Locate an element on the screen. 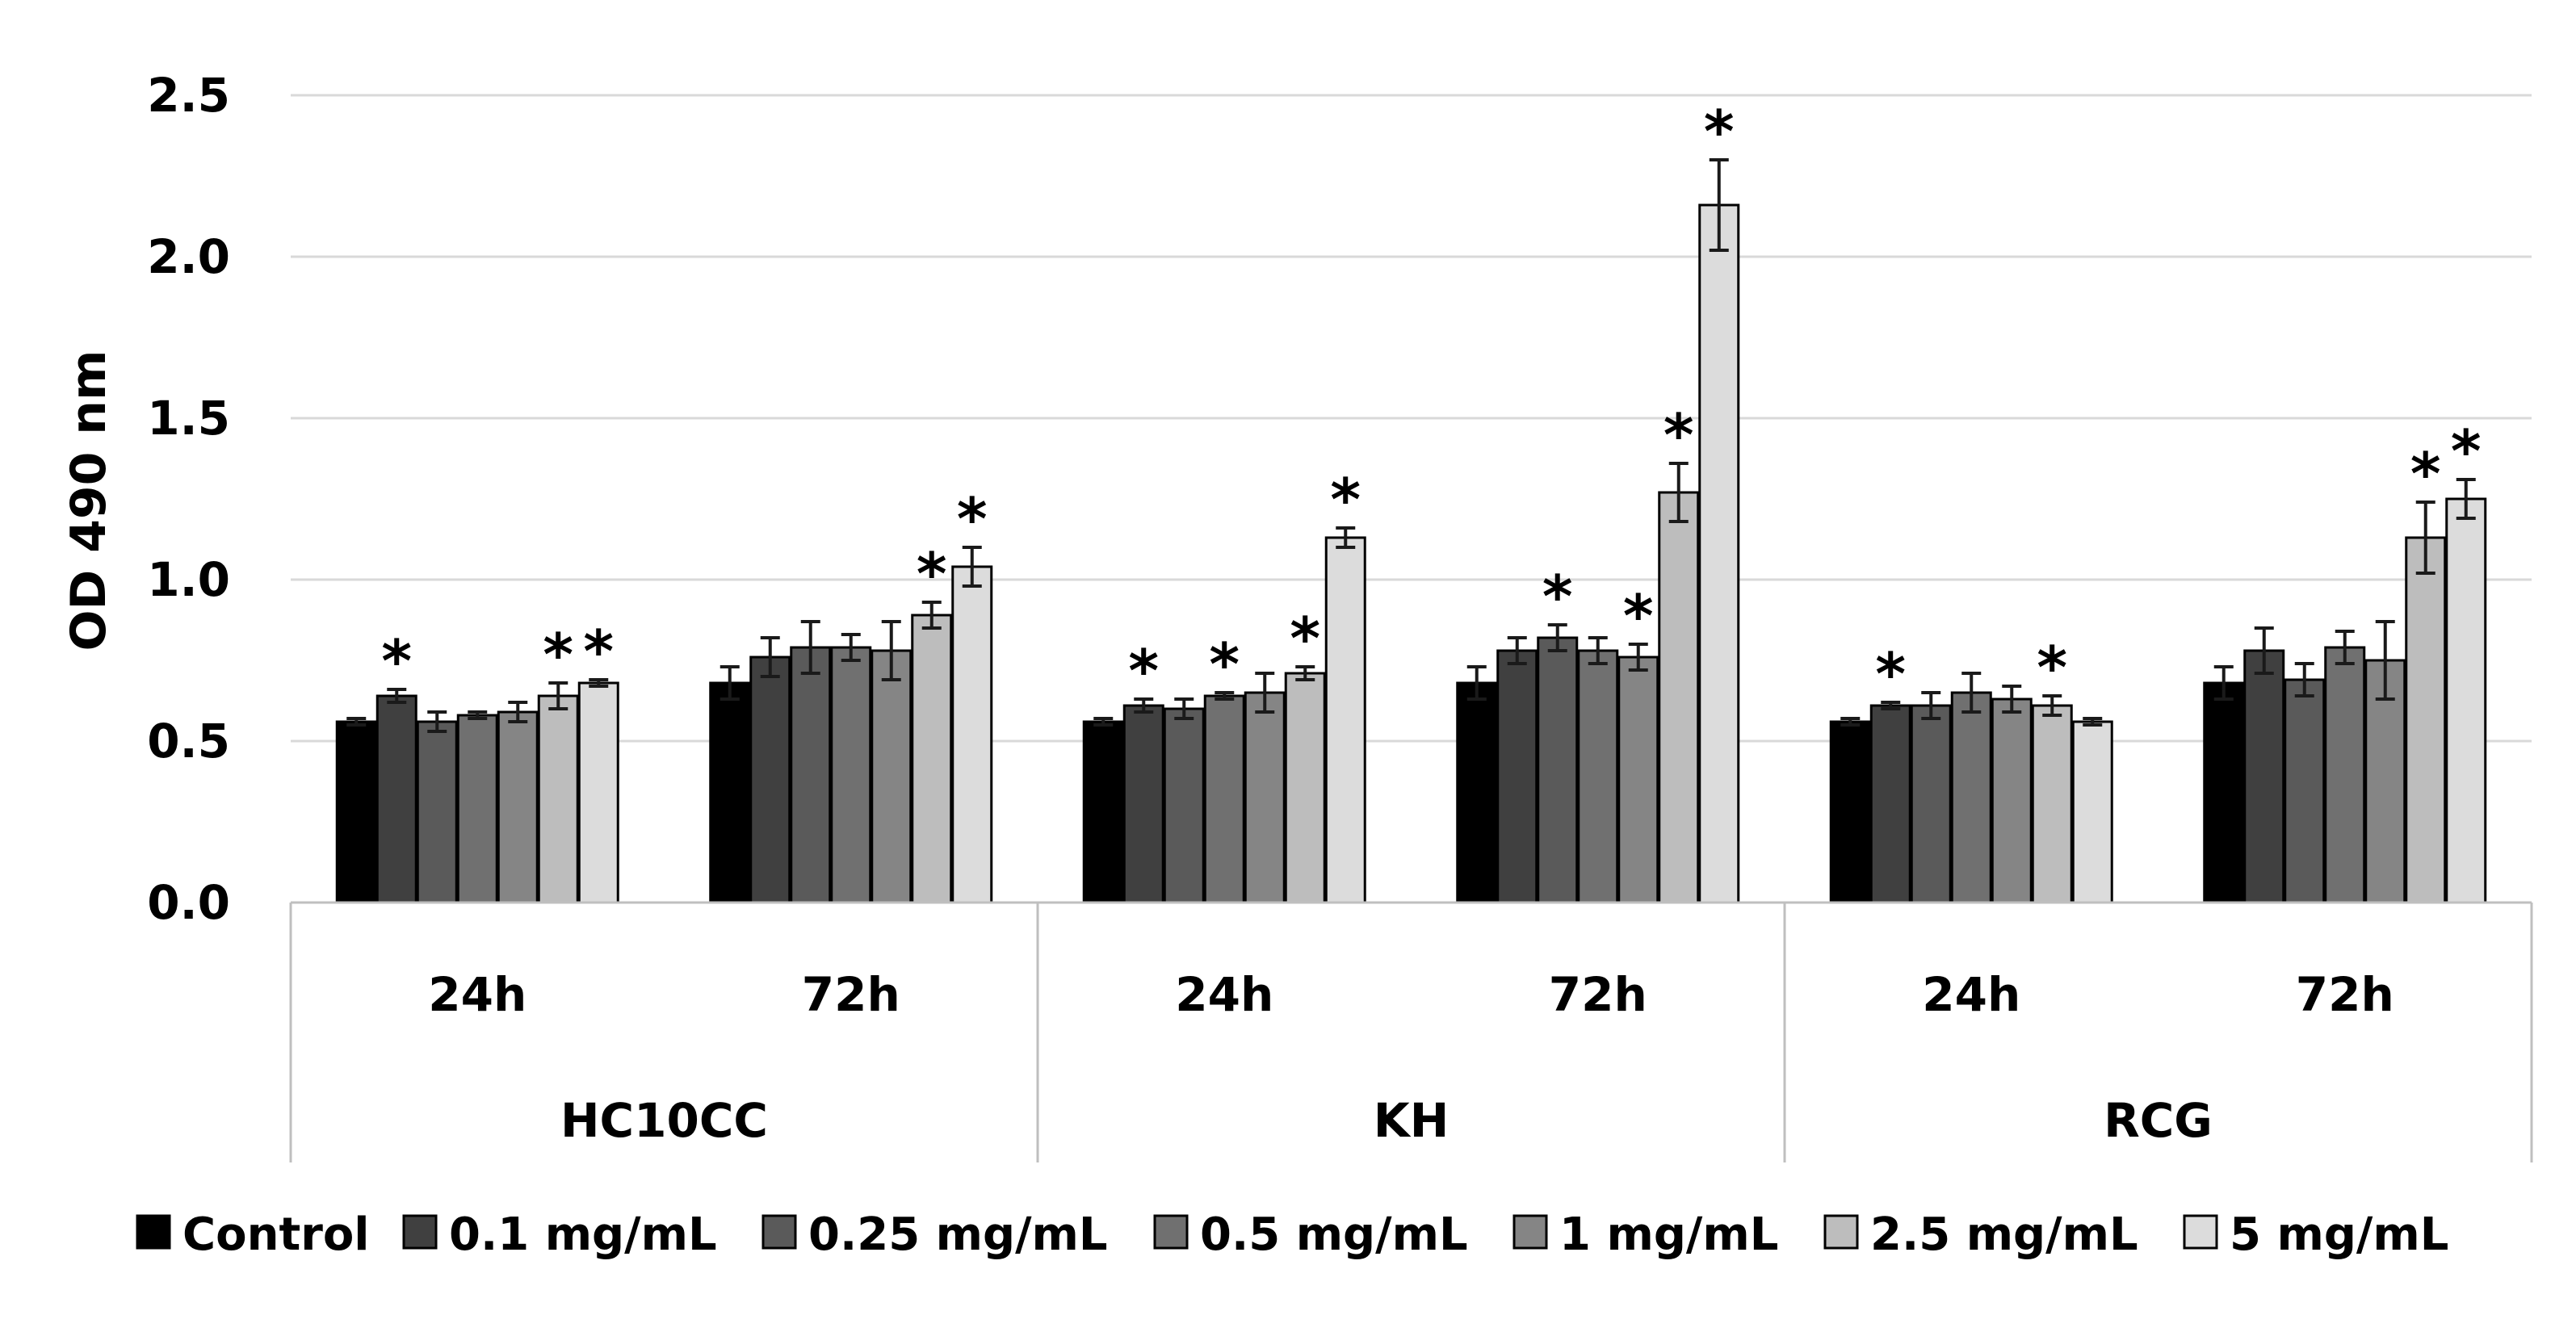 Image resolution: width=2576 pixels, height=1332 pixels. y-tick-label: 1.5 is located at coordinates (188, 418).